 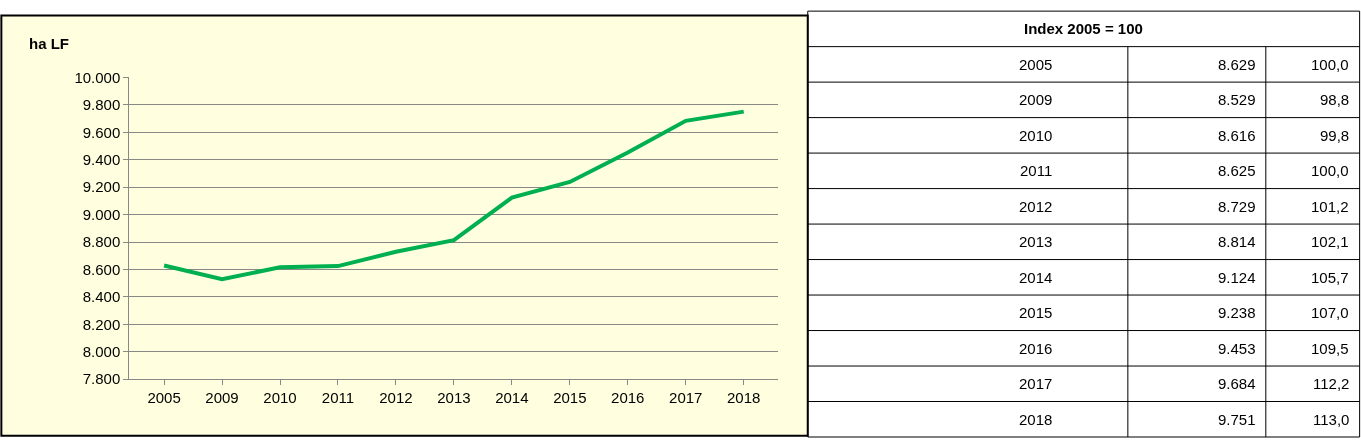 What do you see at coordinates (1036, 419) in the screenshot?
I see `category-label: 2018` at bounding box center [1036, 419].